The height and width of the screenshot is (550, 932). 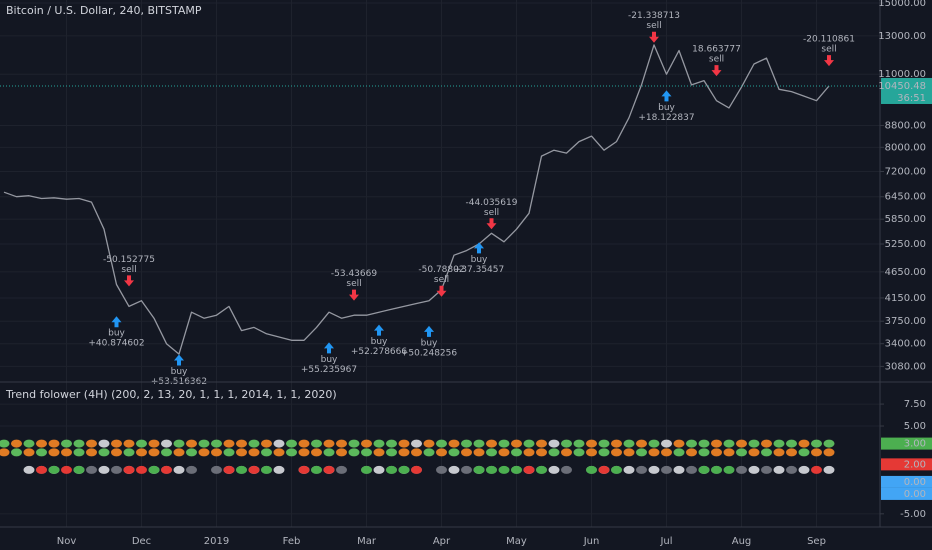 What do you see at coordinates (591, 541) in the screenshot?
I see `x-tick-label: Jun` at bounding box center [591, 541].